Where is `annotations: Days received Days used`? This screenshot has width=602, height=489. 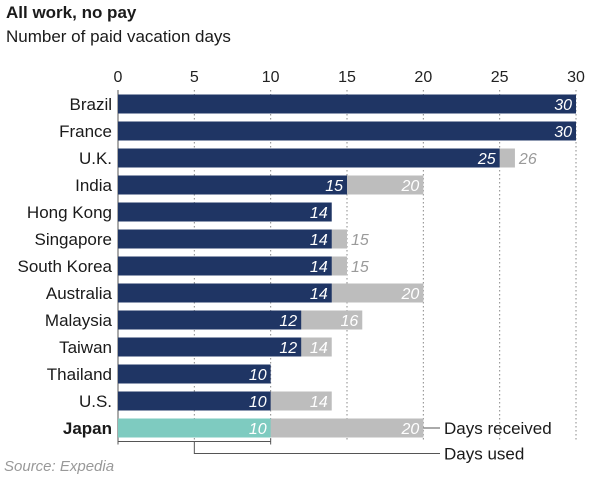
annotations: Days received Days used is located at coordinates (334, 441).